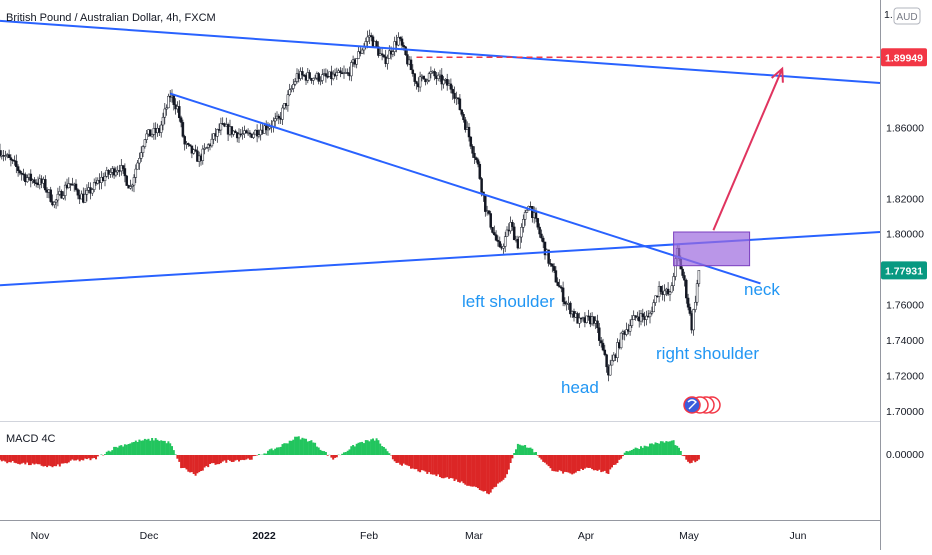 This screenshot has width=932, height=555. What do you see at coordinates (702, 405) in the screenshot?
I see `event-markers` at bounding box center [702, 405].